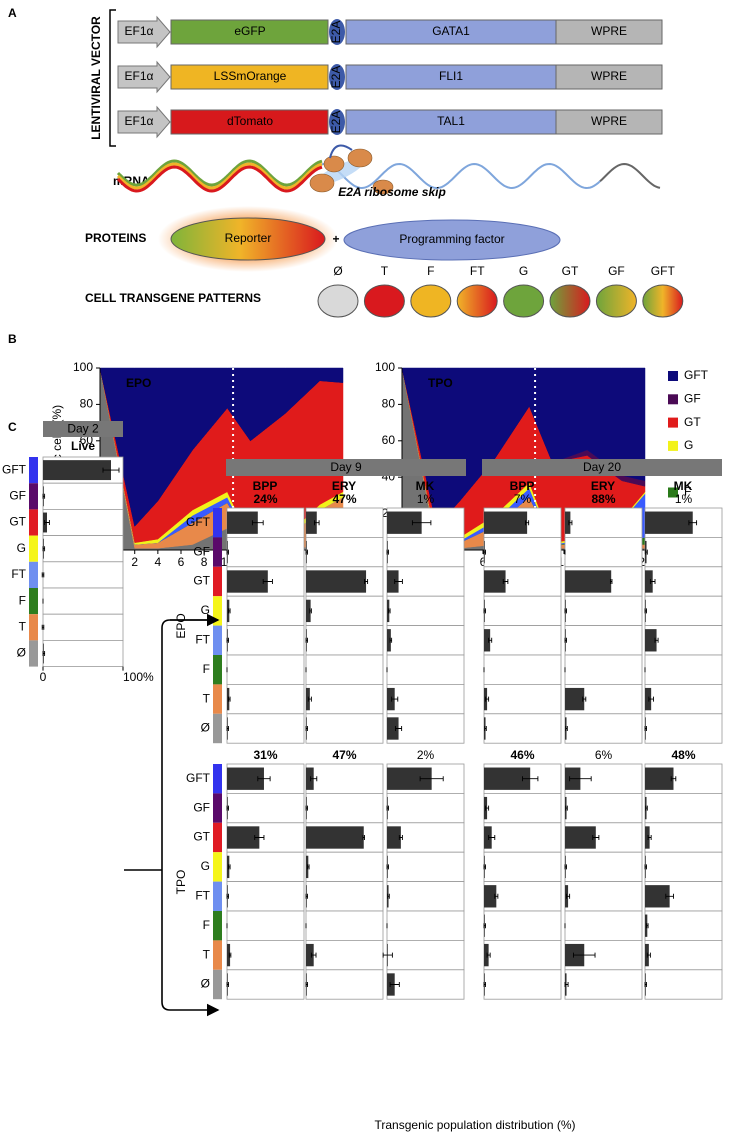  I want to click on wpre-box, so click(609, 32).